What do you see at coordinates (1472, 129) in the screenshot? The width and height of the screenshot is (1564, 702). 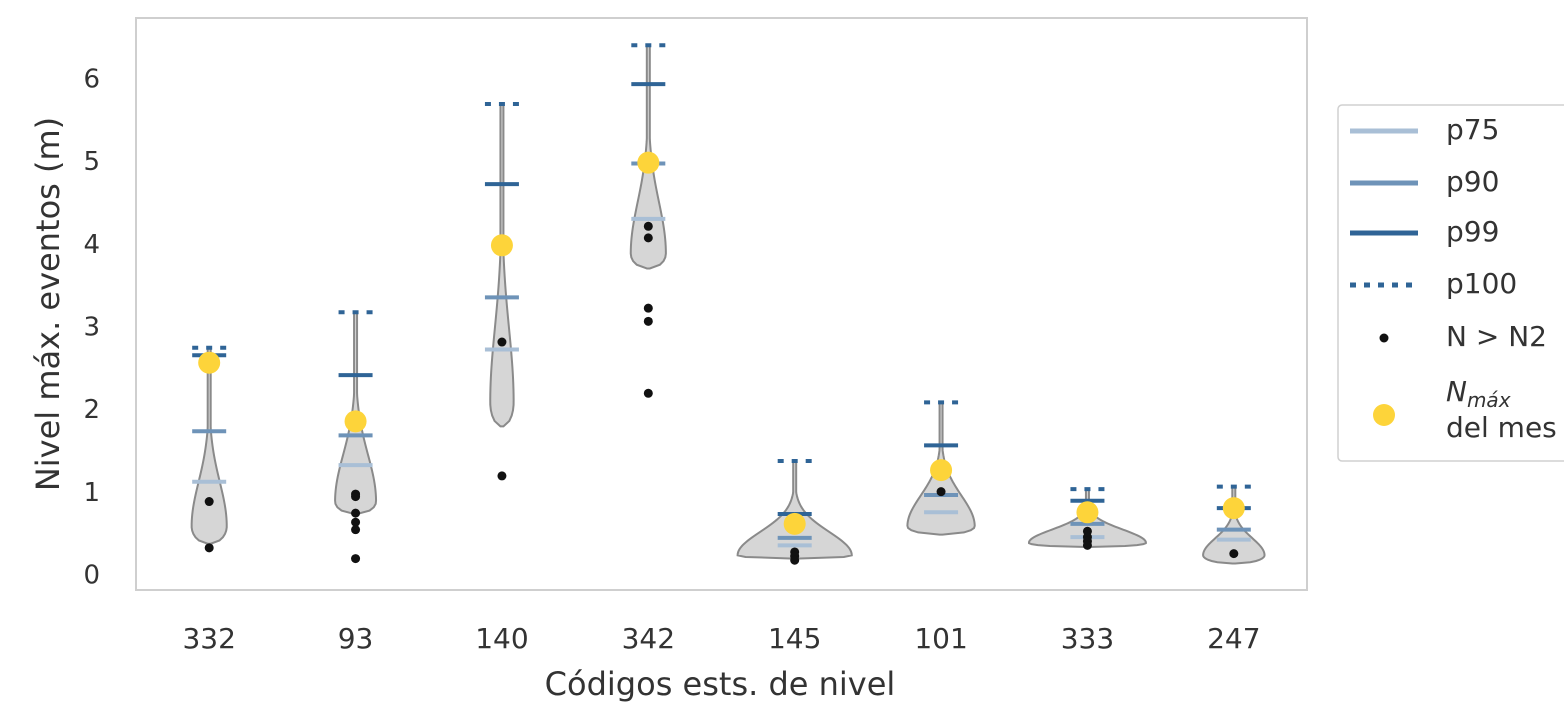 I see `legend-label: p75` at bounding box center [1472, 129].